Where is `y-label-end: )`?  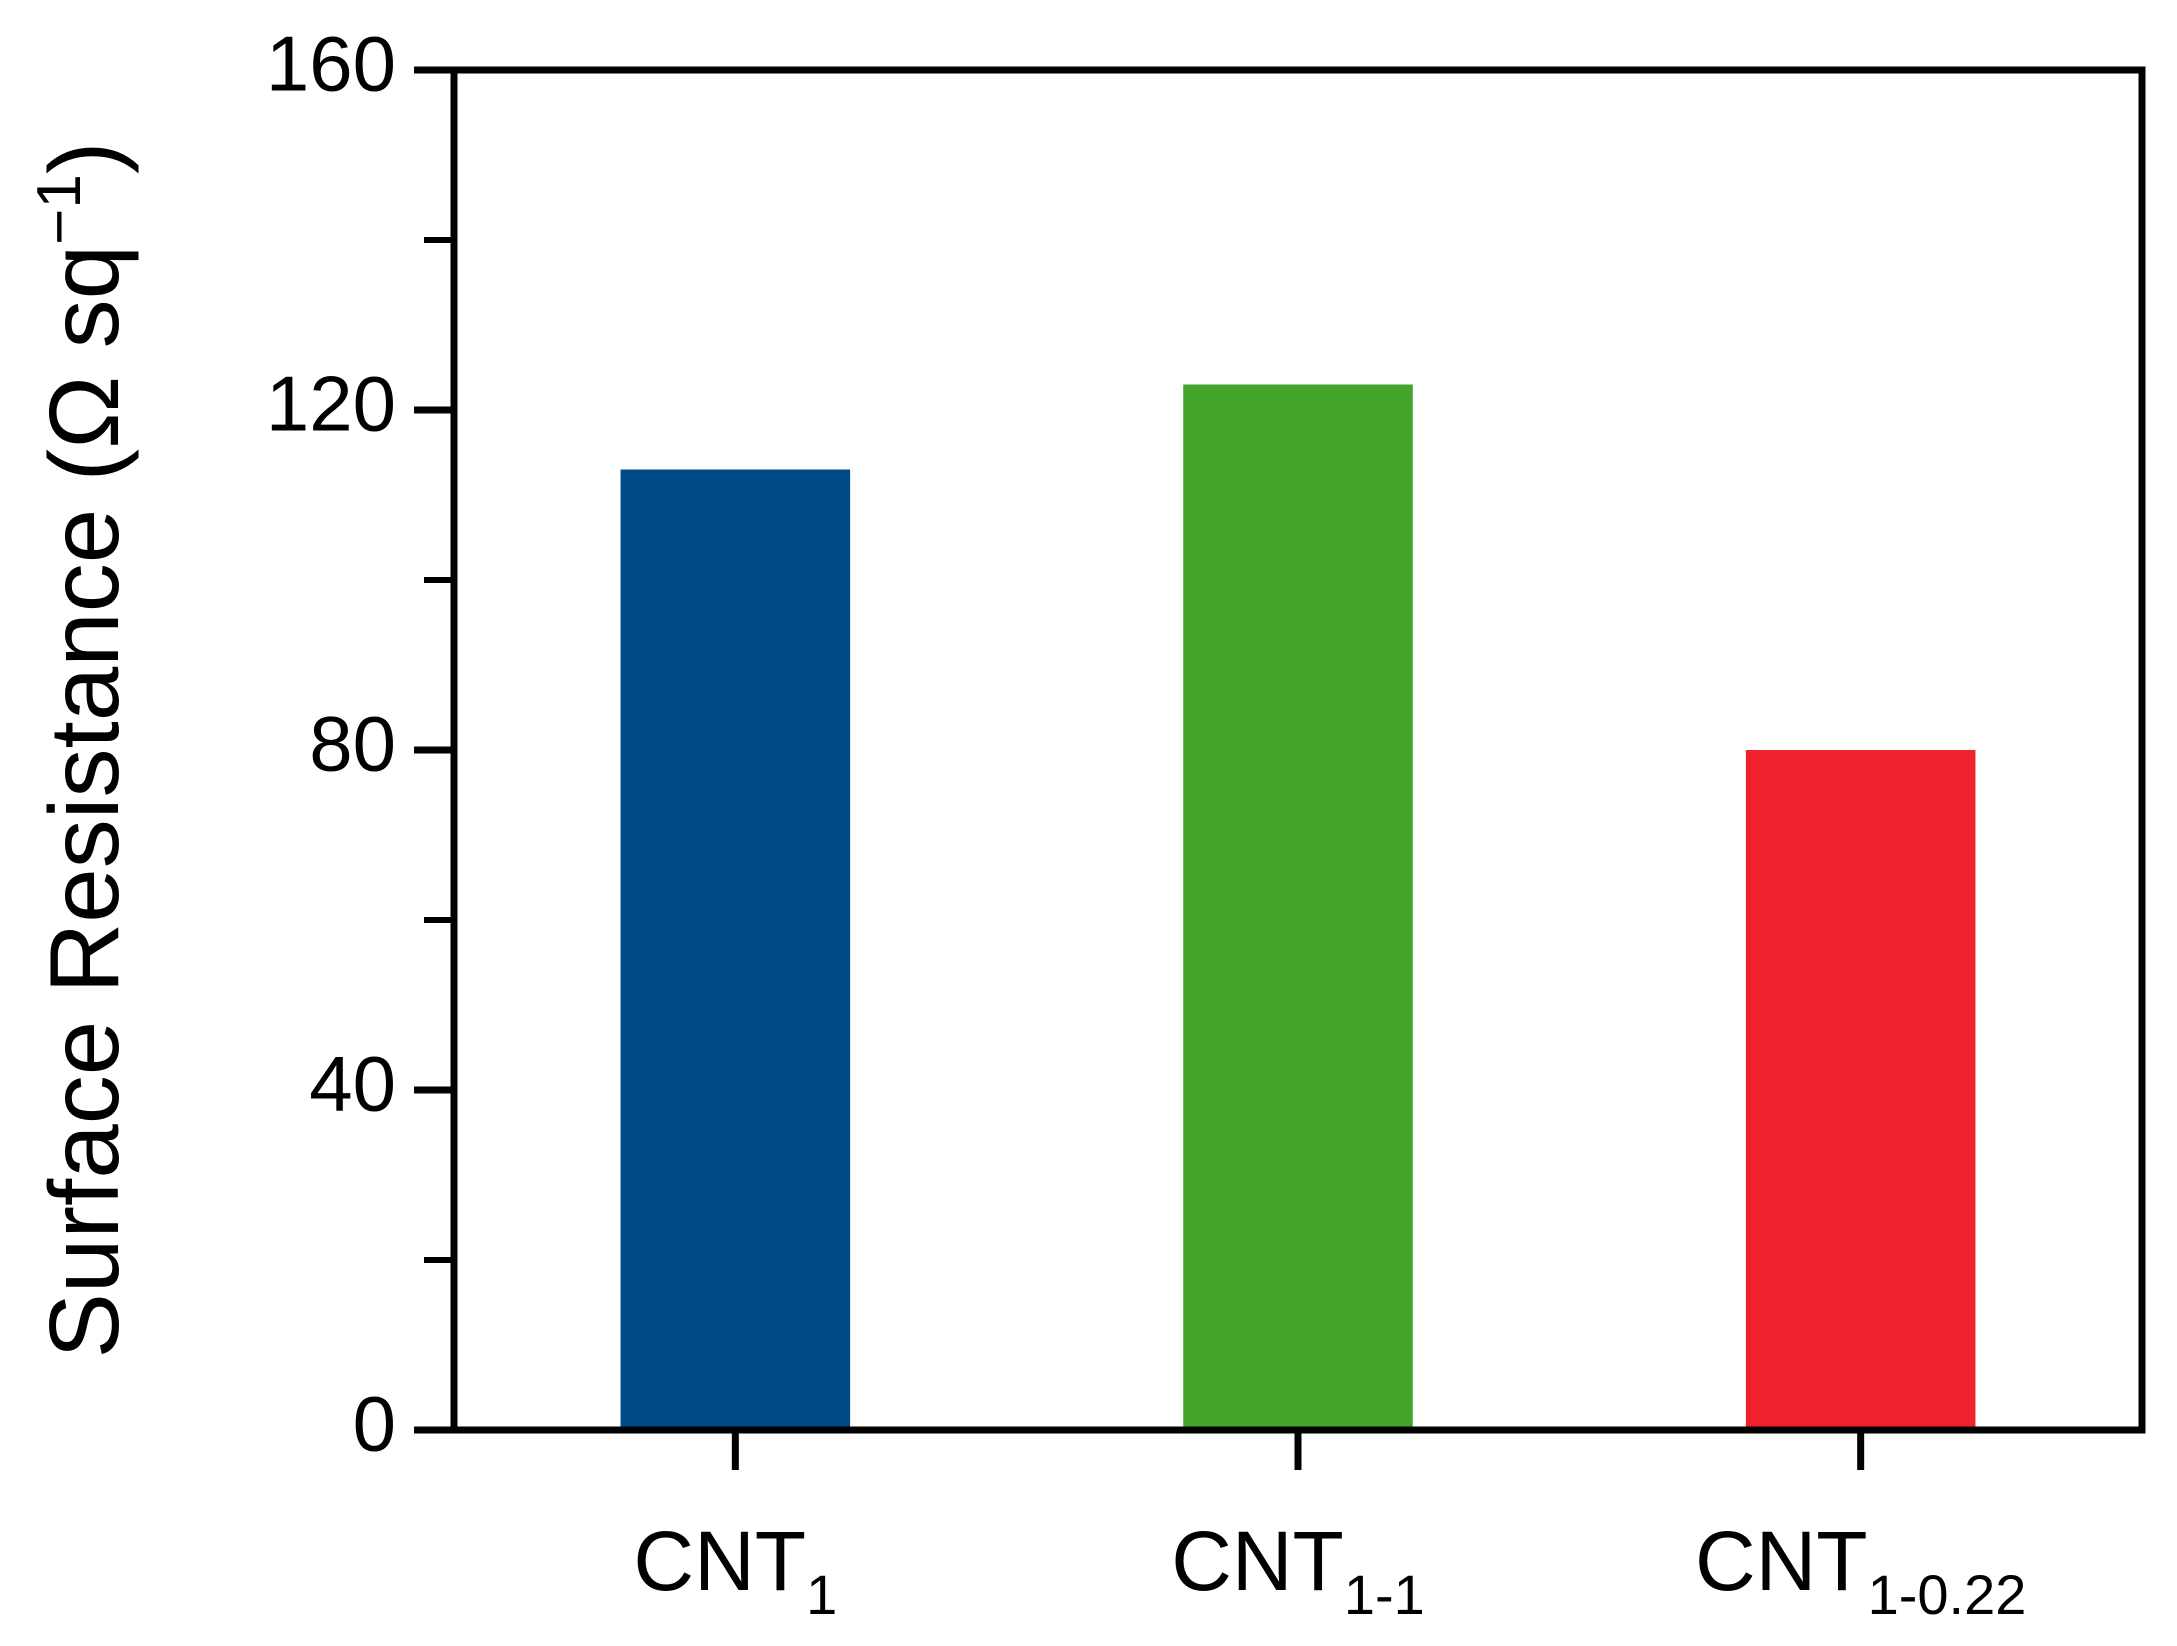
y-label-end: ) is located at coordinates (84, 158).